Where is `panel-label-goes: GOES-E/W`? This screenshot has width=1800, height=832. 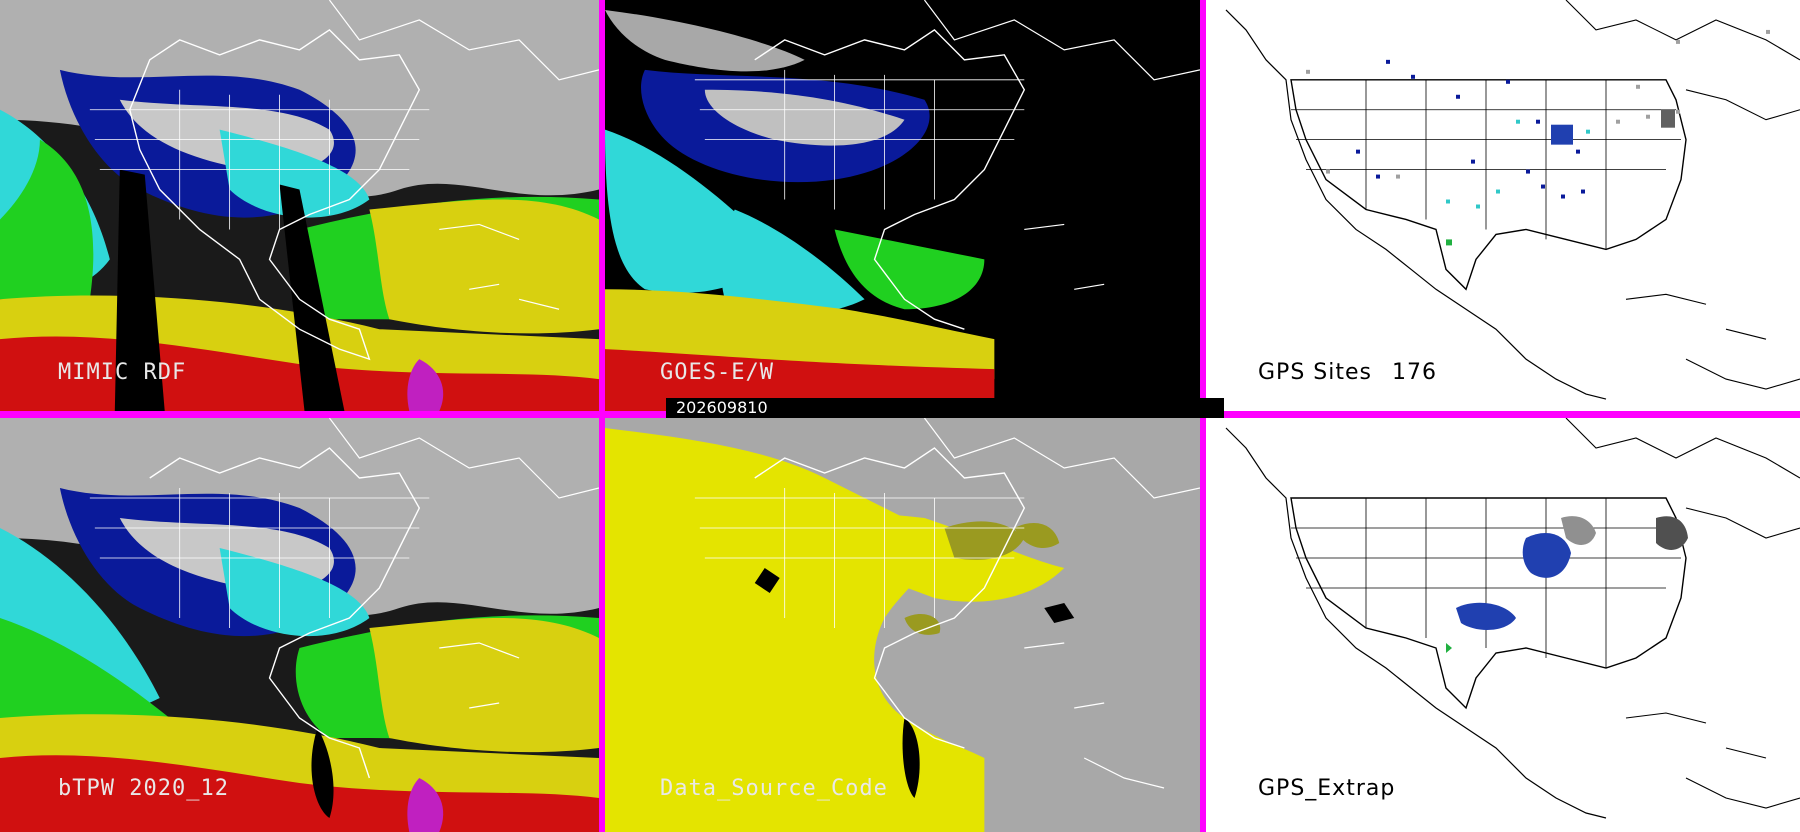 panel-label-goes: GOES-E/W is located at coordinates (717, 372).